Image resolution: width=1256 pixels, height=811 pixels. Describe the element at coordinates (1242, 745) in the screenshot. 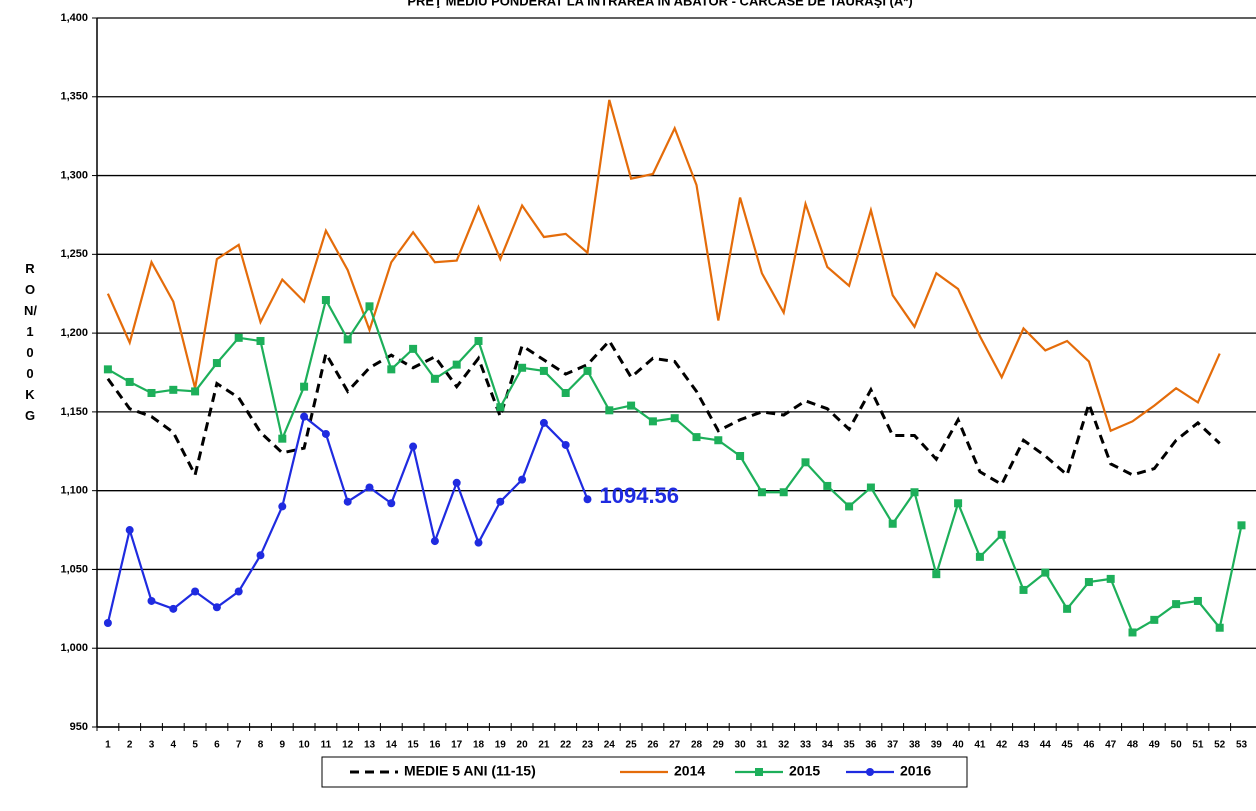

I see `x-tick-label: 53` at that location.